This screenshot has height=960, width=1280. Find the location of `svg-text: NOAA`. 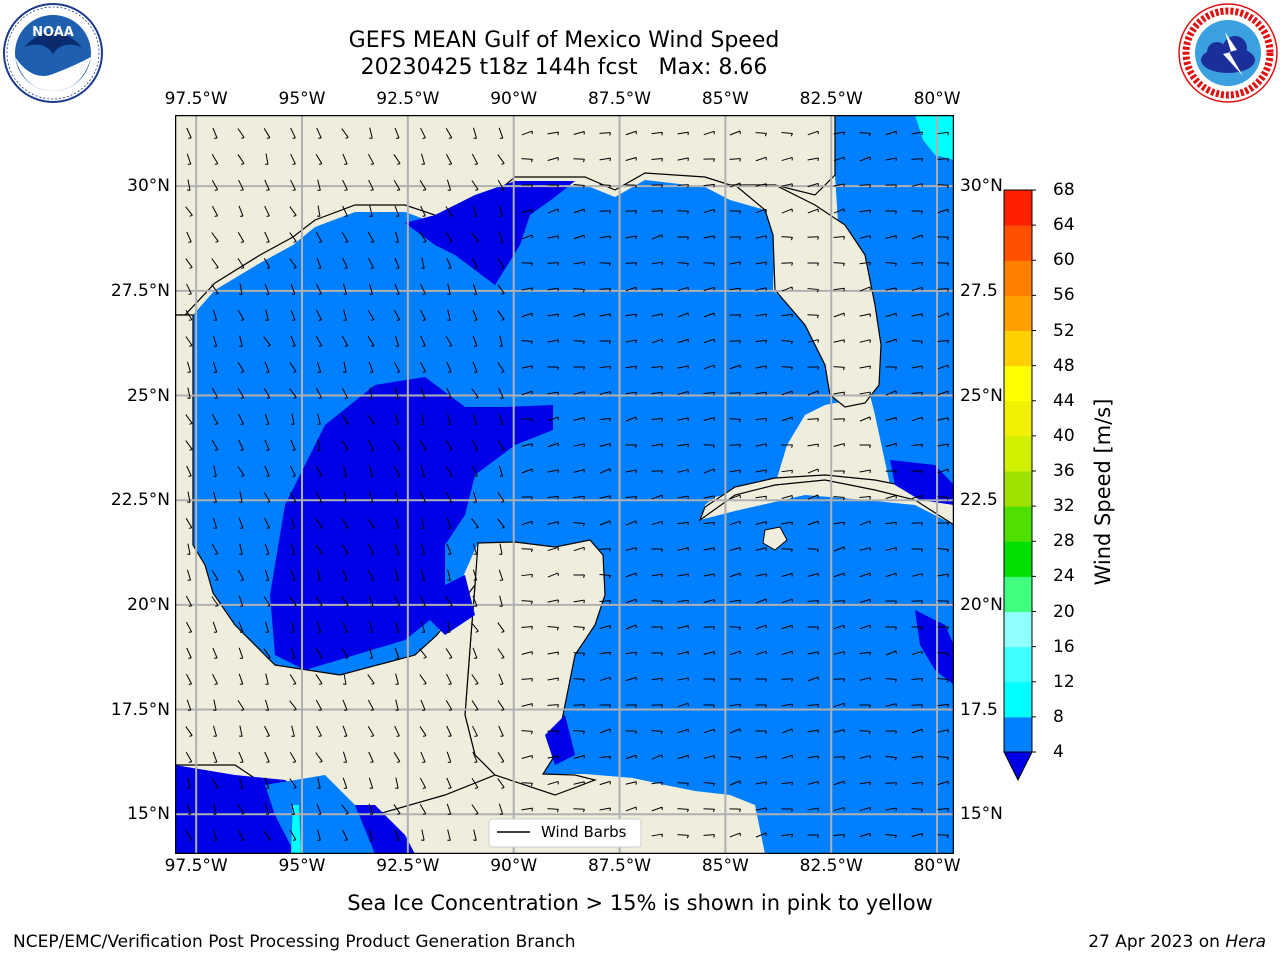

svg-text: NOAA is located at coordinates (53, 32).